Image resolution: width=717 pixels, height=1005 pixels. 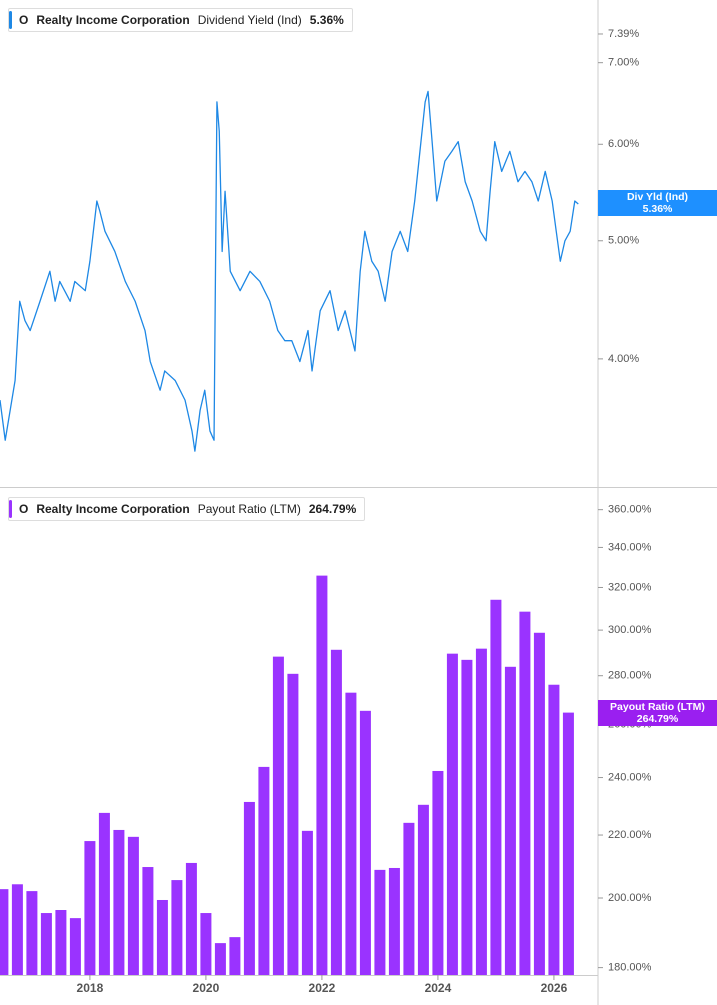 I want to click on y-tick-label: 6.00%, so click(x=623, y=144).